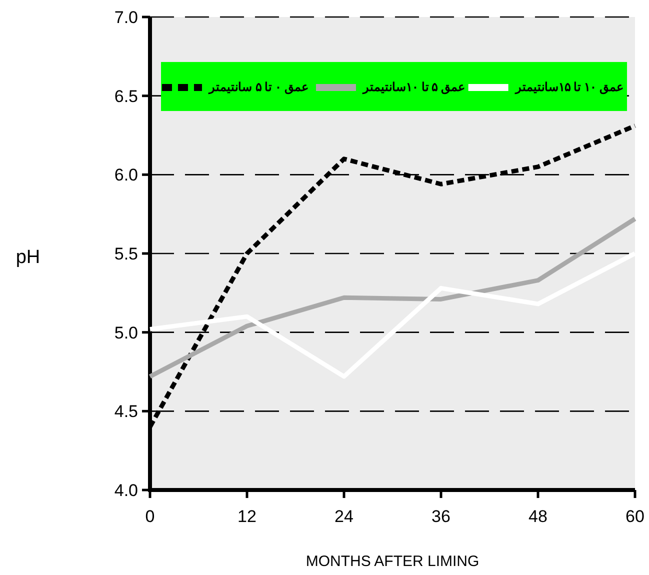 The width and height of the screenshot is (649, 575). Describe the element at coordinates (393, 561) in the screenshot. I see `x-axis-title: MONTHS AFTER LIMING` at that location.